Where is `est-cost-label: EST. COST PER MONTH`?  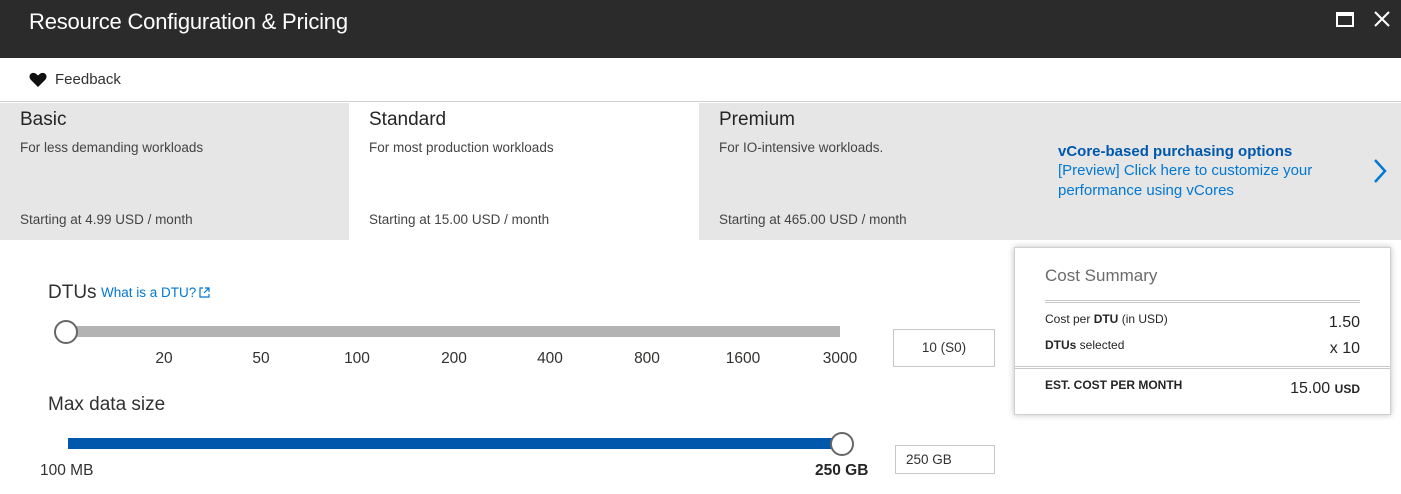 est-cost-label: EST. COST PER MONTH is located at coordinates (1114, 385).